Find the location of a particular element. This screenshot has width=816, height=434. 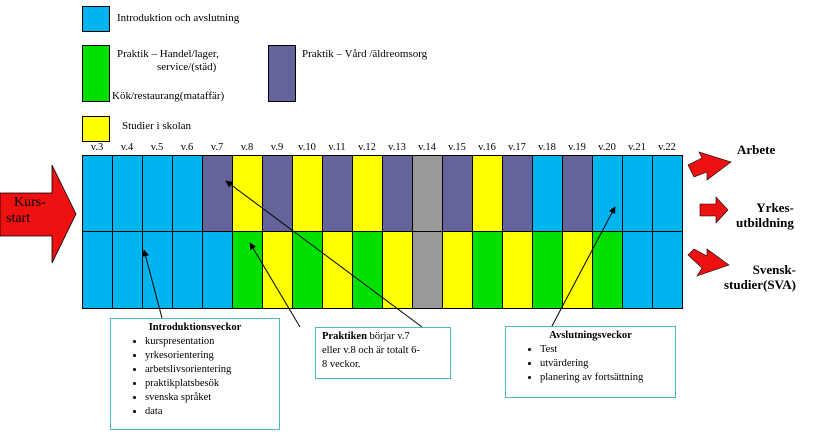

week-label: v.10 is located at coordinates (307, 147).